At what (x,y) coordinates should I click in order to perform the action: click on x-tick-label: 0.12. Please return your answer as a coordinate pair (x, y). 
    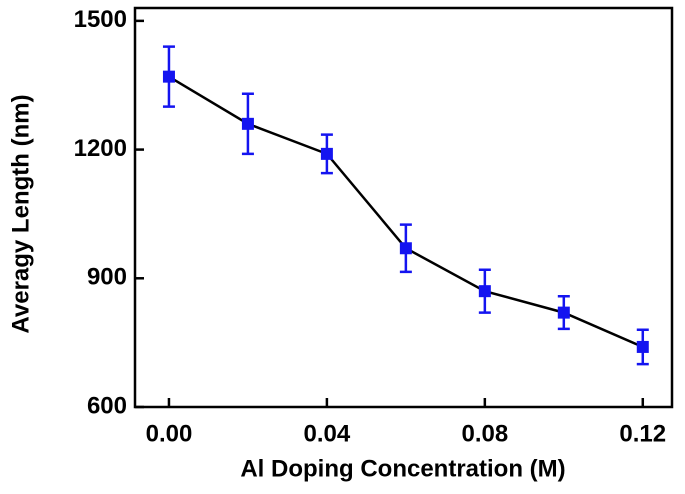
    Looking at the image, I should click on (642, 433).